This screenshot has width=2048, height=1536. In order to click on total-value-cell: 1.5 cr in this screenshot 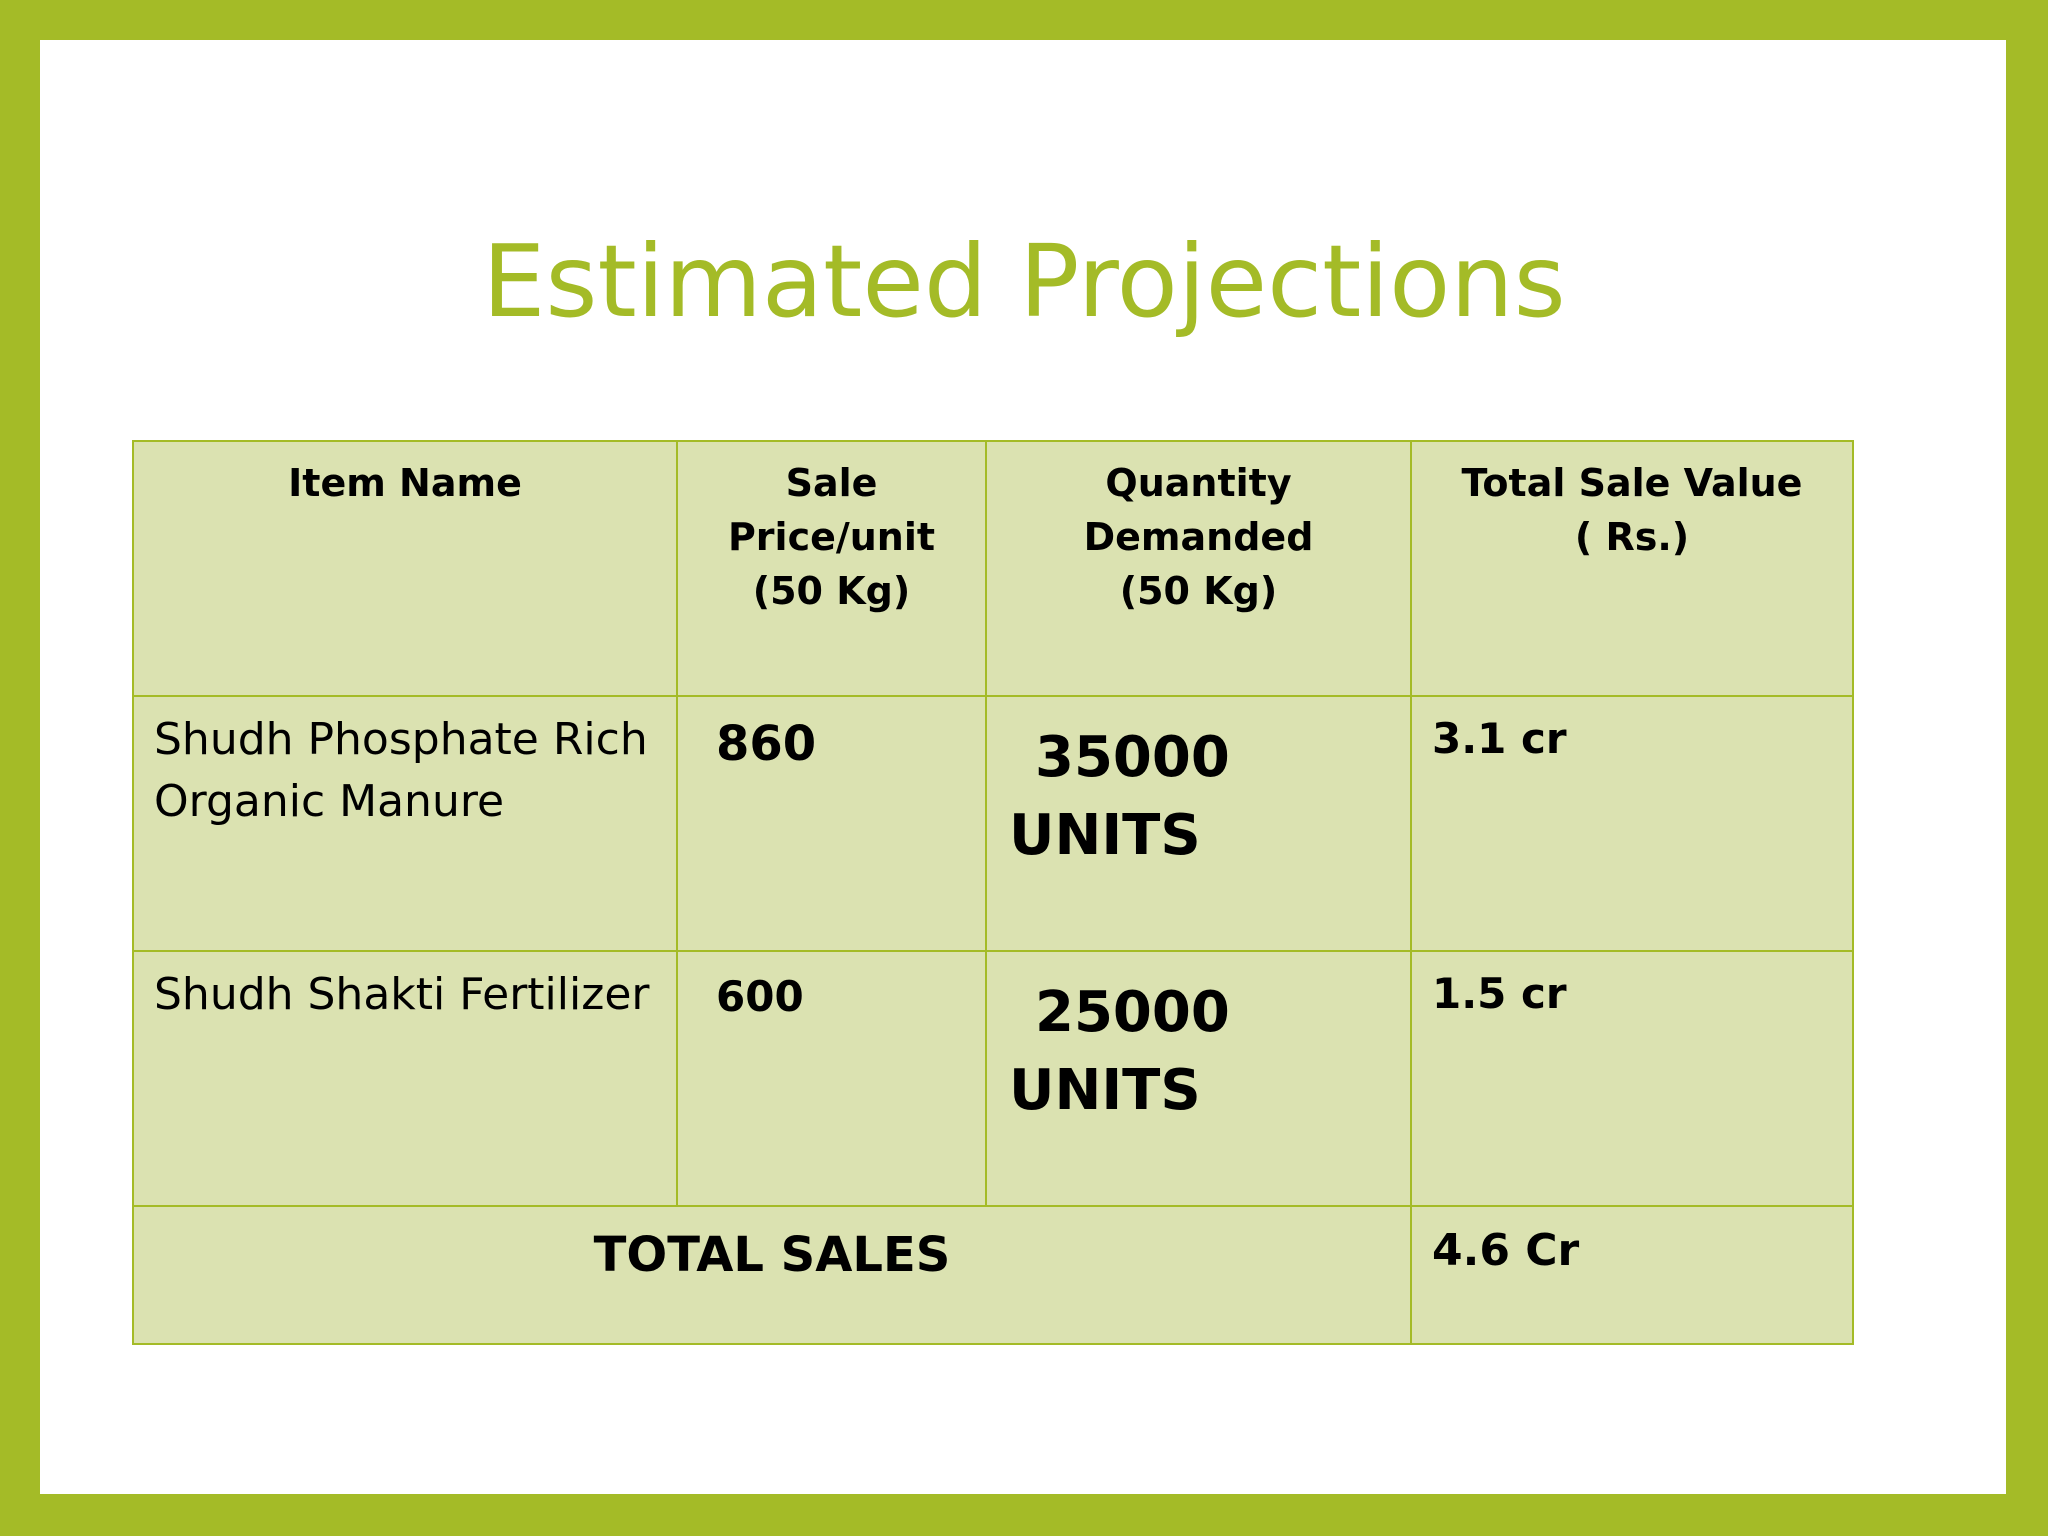, I will do `click(1632, 1078)`.